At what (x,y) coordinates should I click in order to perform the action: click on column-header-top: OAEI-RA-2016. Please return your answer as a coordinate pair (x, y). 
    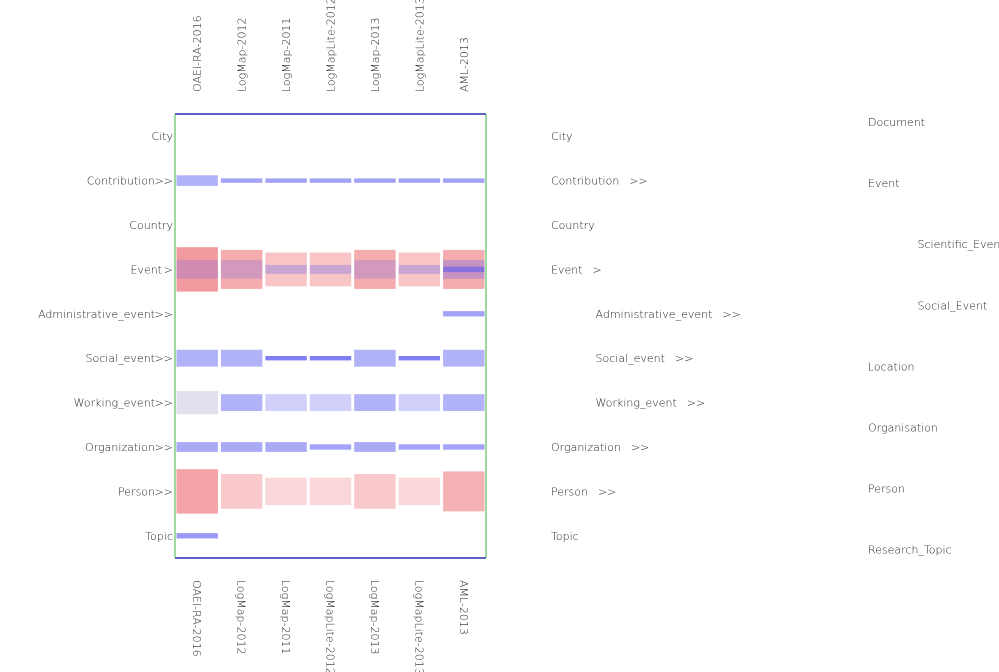
    Looking at the image, I should click on (197, 53).